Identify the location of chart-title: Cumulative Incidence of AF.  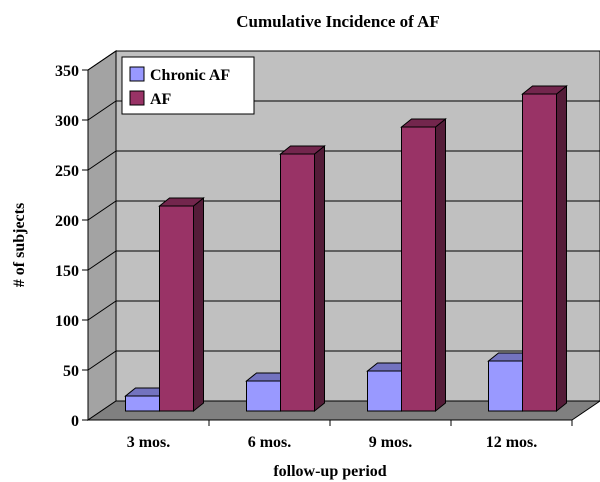
(338, 21).